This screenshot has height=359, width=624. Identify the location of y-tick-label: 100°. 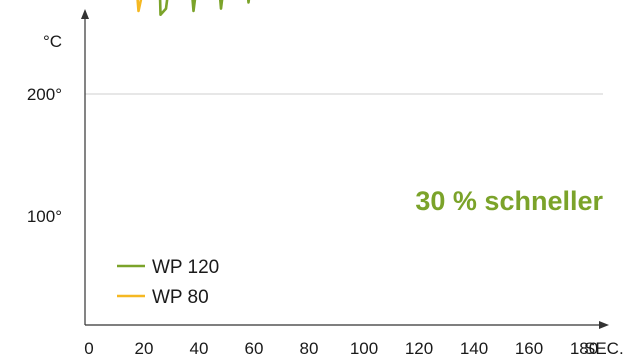
(44, 216).